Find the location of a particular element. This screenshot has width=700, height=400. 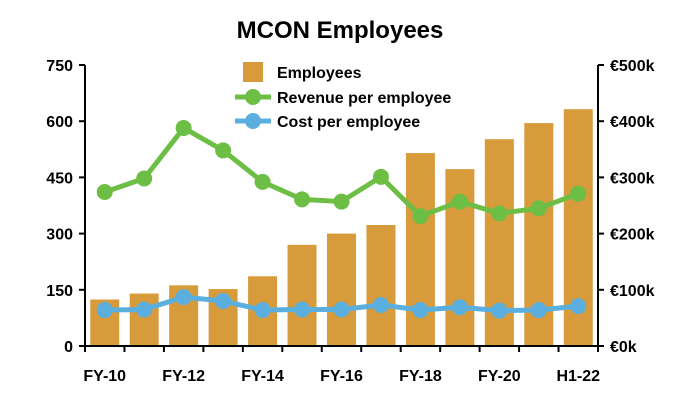

cost-per-employee-legend-marker is located at coordinates (253, 121).